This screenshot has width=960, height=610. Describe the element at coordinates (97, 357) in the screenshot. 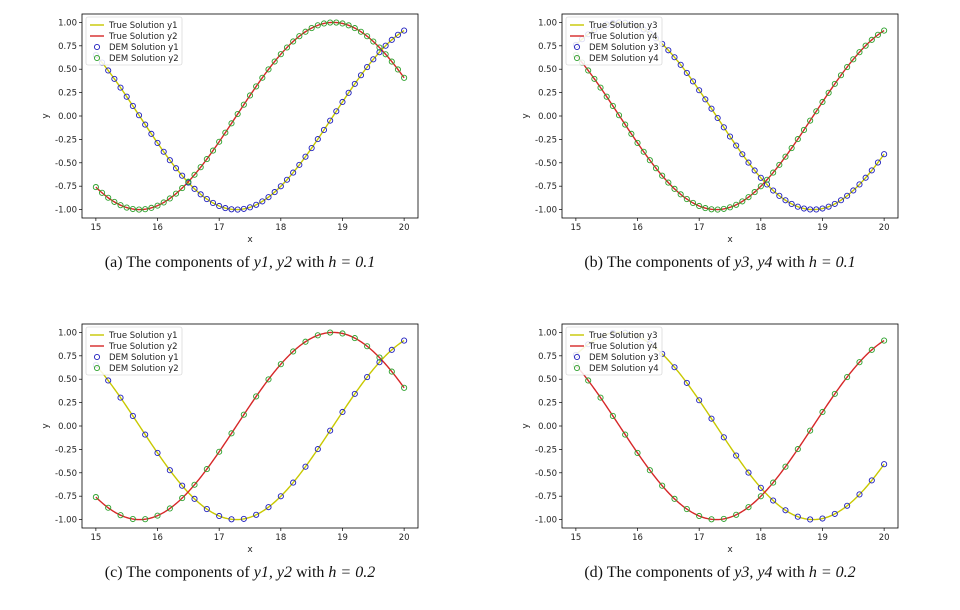

I see `legend-marker-swatch` at that location.